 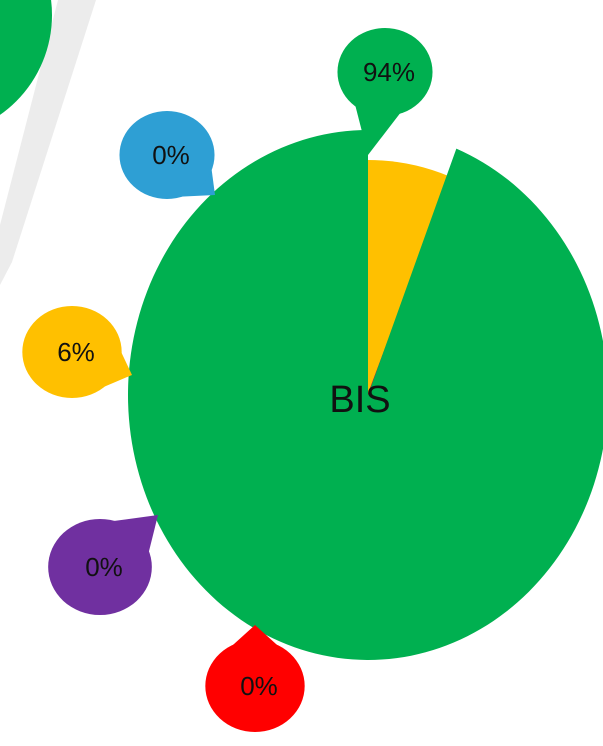 I want to click on slice, so click(x=409, y=277).